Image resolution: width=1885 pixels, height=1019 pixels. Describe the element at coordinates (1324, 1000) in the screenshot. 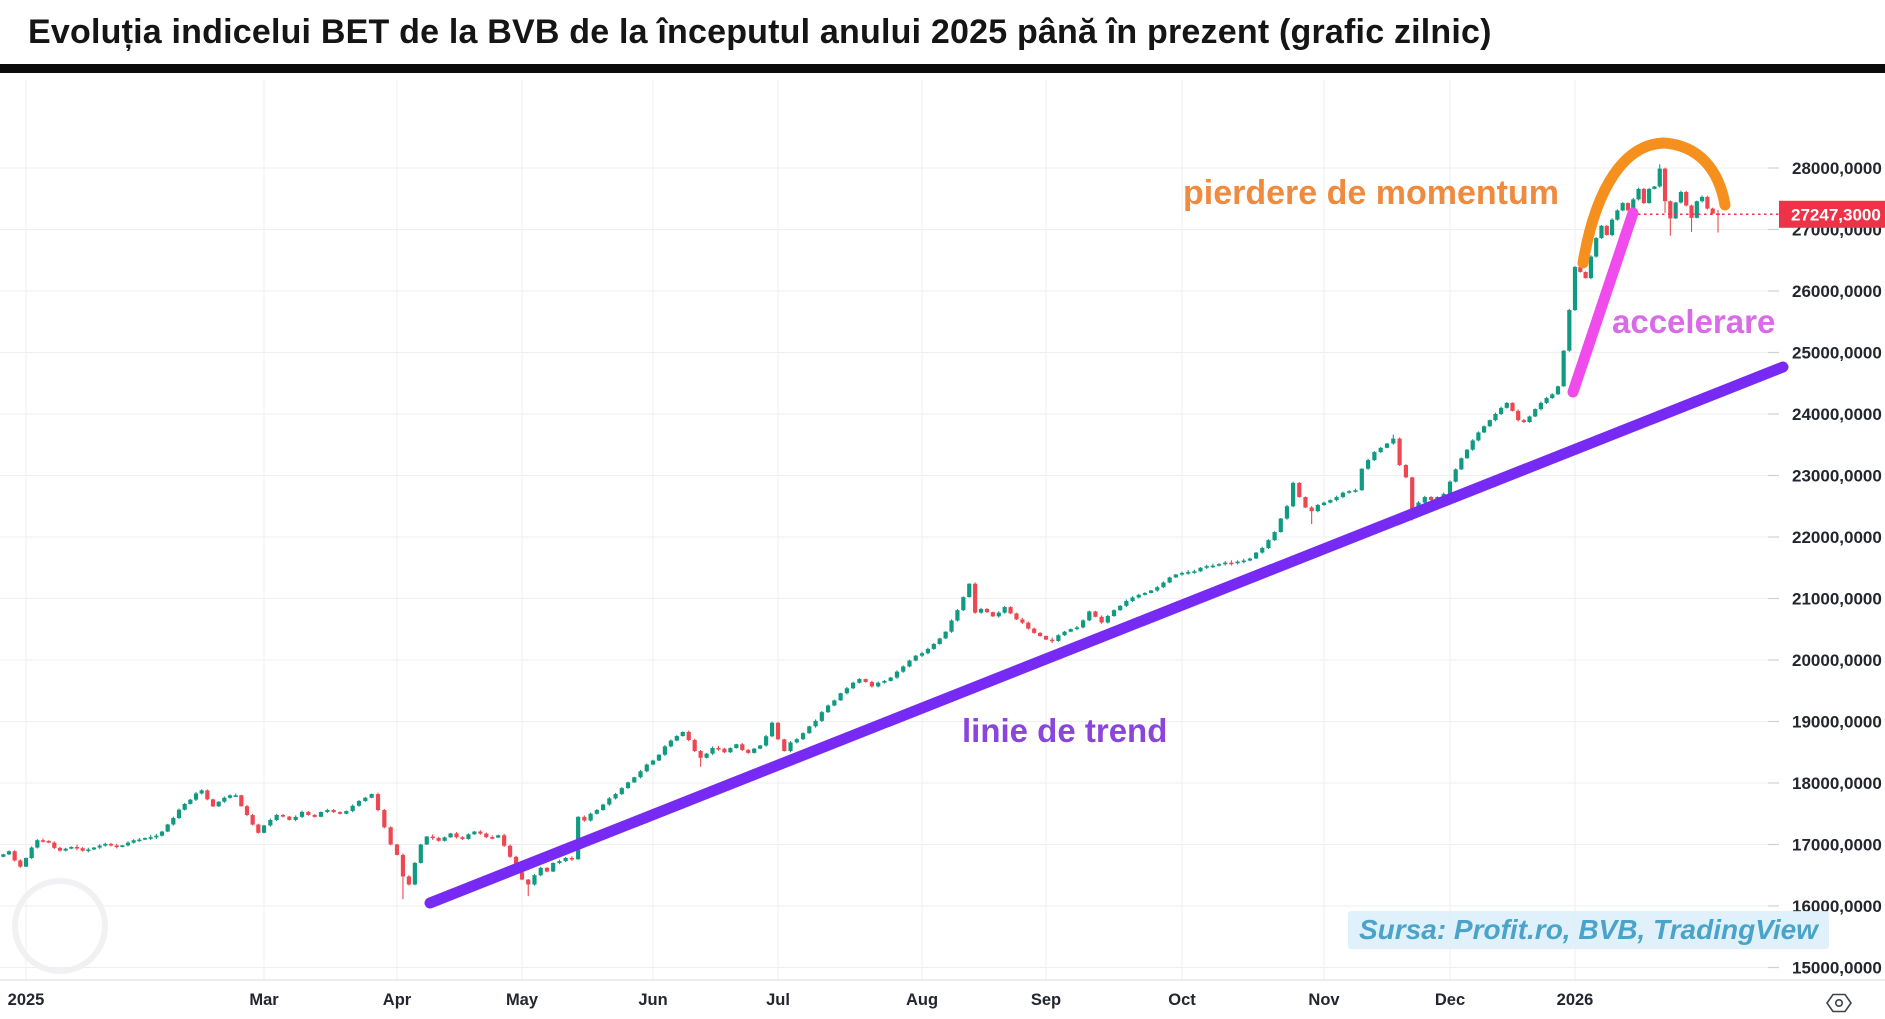

I see `time-axis-label: Nov` at that location.